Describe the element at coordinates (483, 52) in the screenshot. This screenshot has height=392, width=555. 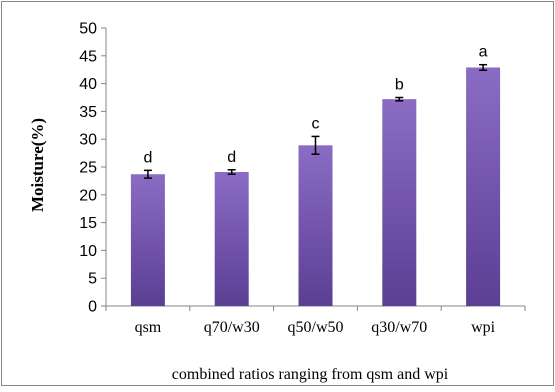
I see `significance-label: a` at that location.